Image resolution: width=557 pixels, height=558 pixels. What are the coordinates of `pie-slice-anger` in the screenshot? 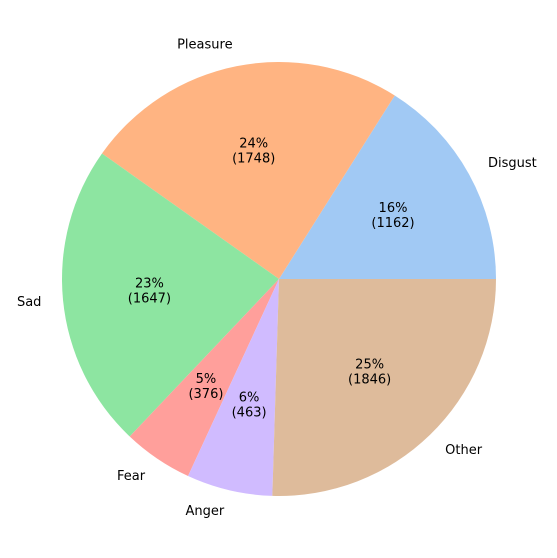 It's located at (233, 387).